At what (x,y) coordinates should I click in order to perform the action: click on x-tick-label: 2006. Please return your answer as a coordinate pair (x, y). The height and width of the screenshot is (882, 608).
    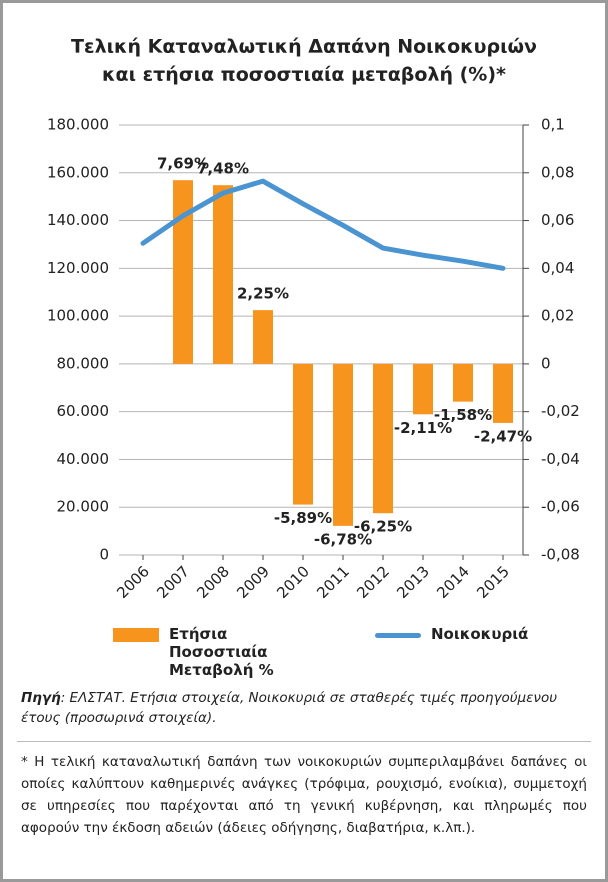
    Looking at the image, I should click on (133, 582).